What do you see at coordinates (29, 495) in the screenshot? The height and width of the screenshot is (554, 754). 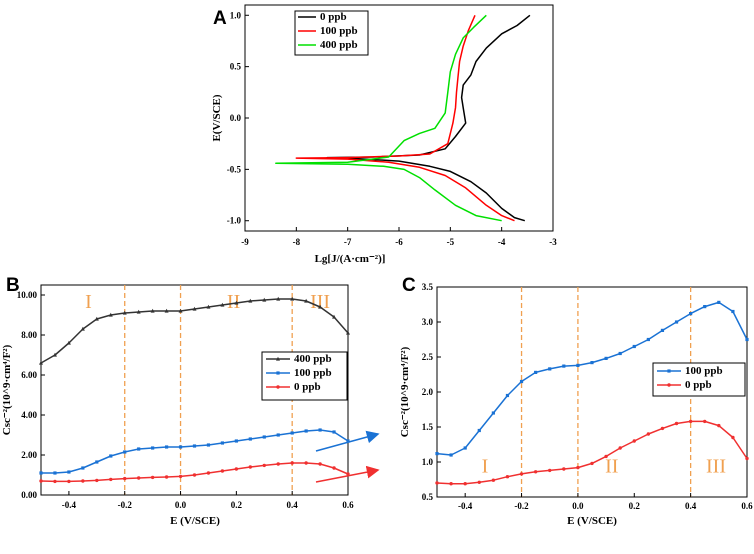 I see `panel-b-ytick-label: 0.00` at bounding box center [29, 495].